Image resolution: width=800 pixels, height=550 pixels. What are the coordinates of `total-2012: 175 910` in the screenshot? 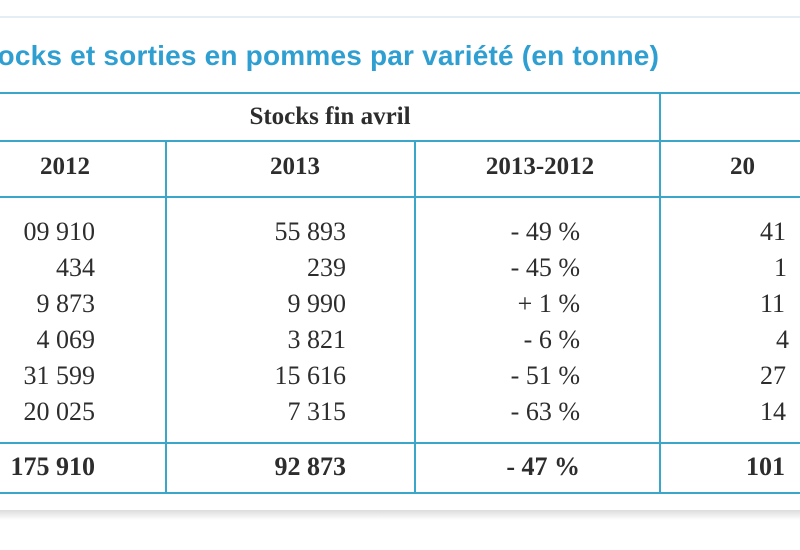 It's located at (53, 466).